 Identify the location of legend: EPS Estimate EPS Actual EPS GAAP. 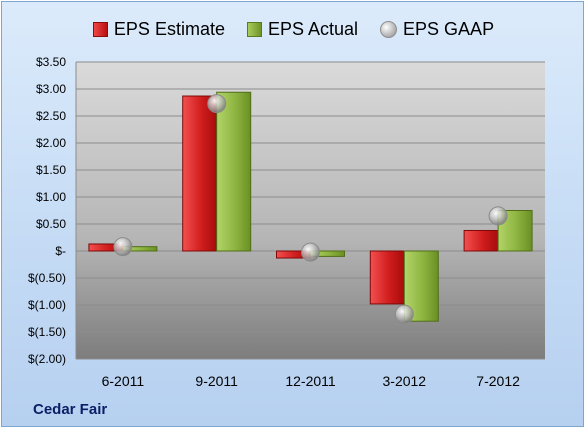
(293, 29).